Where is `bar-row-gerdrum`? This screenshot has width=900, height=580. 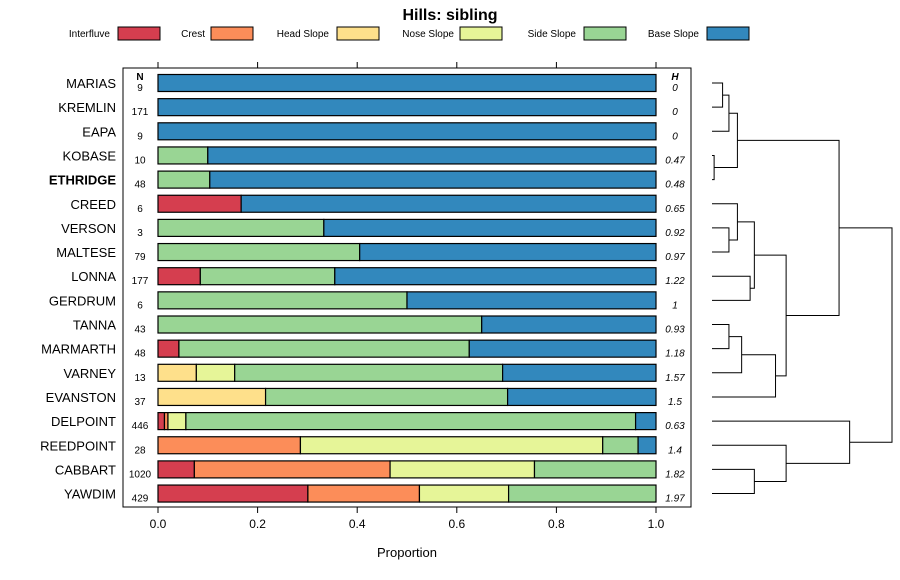
bar-row-gerdrum is located at coordinates (407, 300).